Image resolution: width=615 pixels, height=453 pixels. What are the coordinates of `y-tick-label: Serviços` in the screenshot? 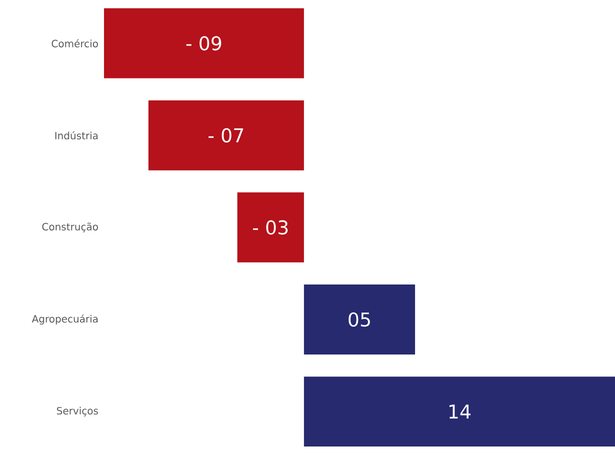 It's located at (77, 411).